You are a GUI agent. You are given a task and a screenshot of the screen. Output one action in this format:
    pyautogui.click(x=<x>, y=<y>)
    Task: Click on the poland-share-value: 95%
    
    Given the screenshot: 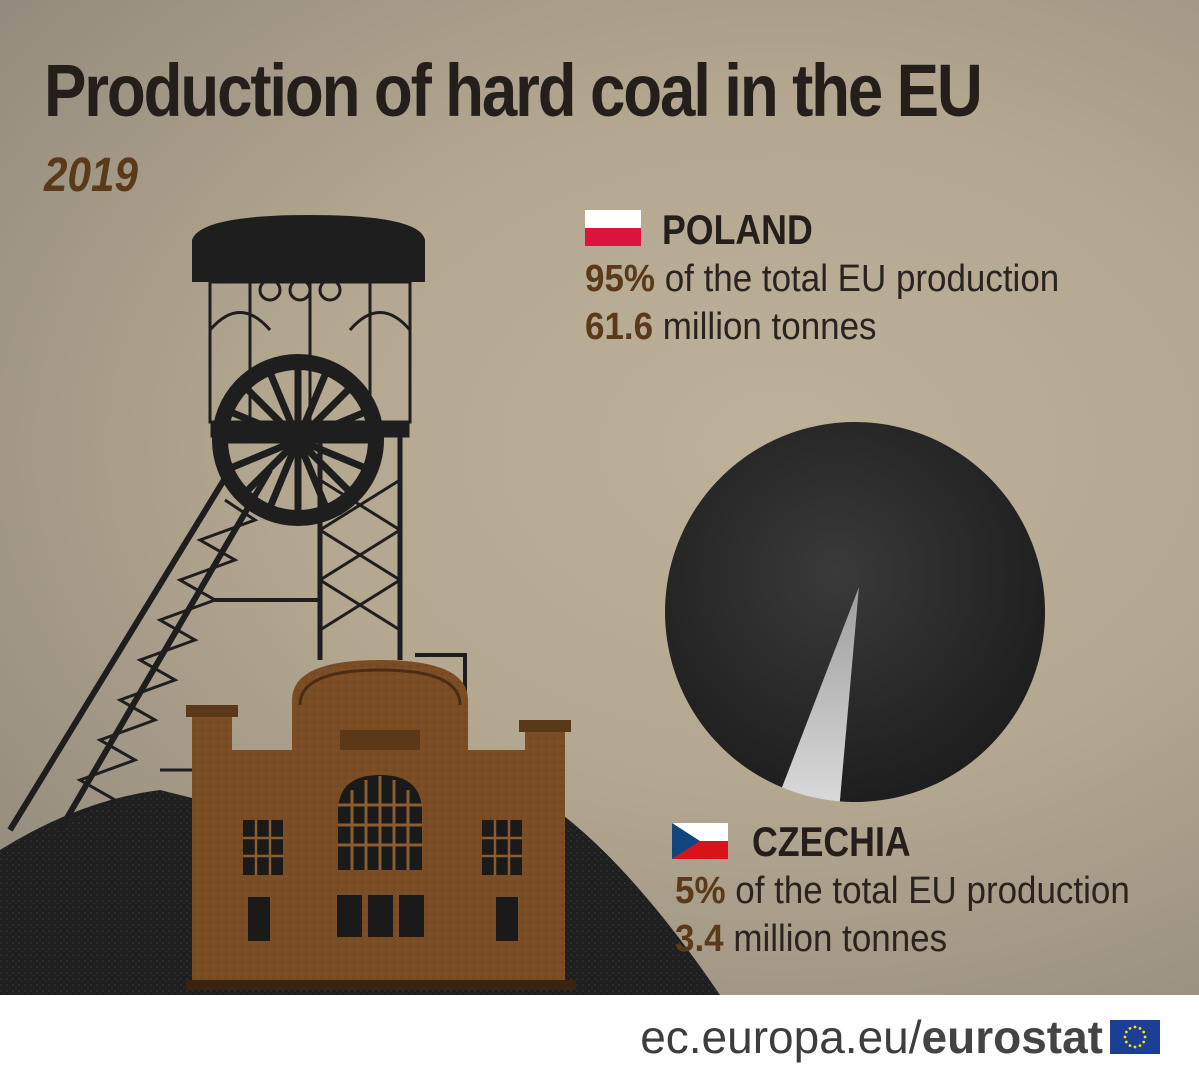 What is the action you would take?
    pyautogui.click(x=620, y=279)
    